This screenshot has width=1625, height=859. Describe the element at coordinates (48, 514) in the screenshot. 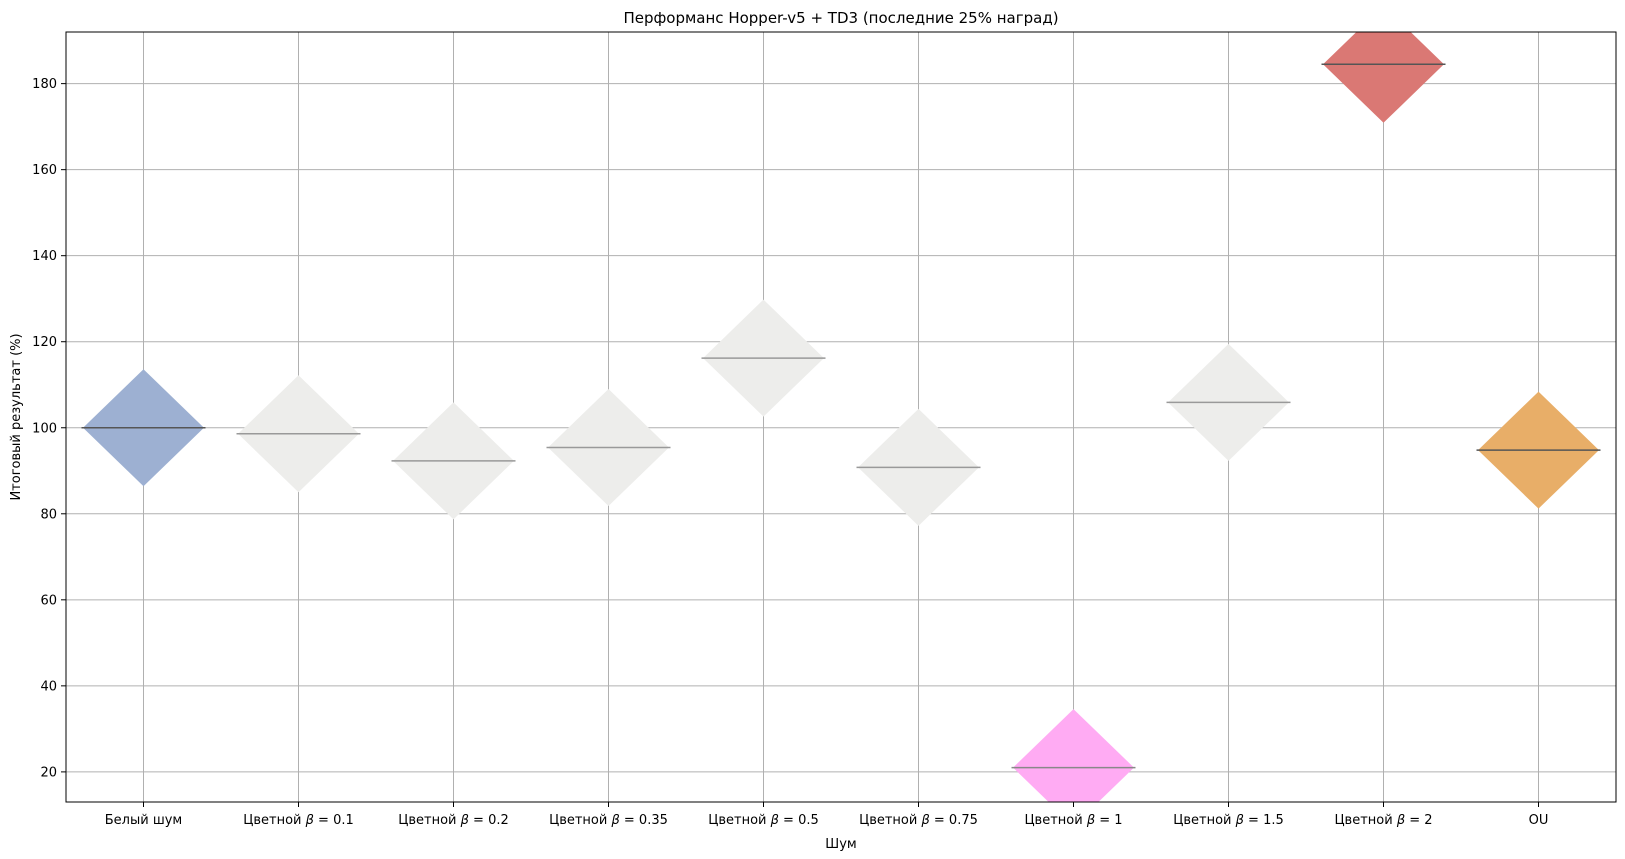

I see `y-tick-label: 80` at that location.